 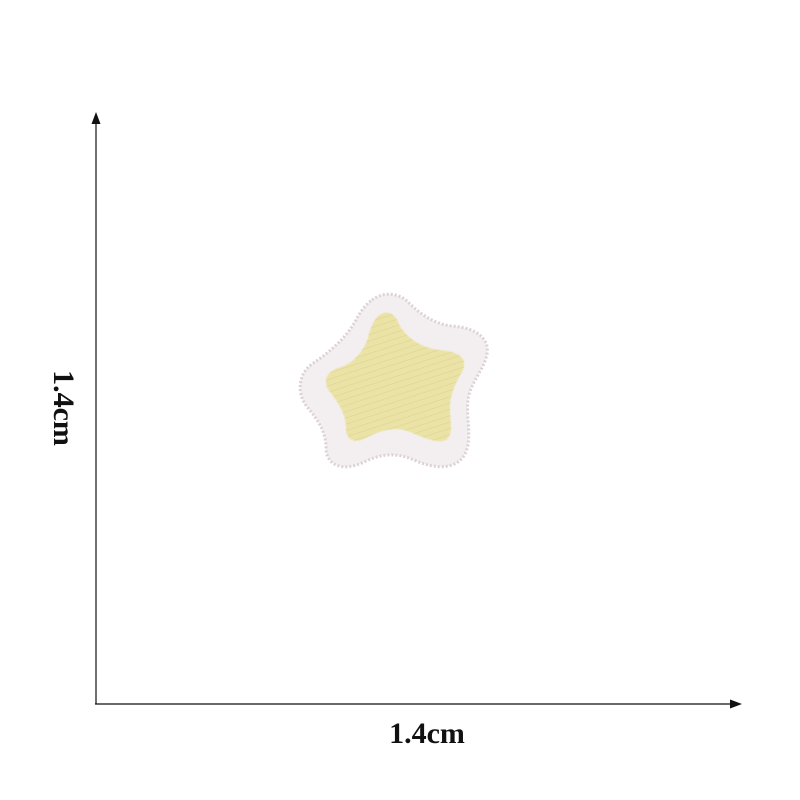 I want to click on vertical-dimension-arrow, so click(x=96, y=408).